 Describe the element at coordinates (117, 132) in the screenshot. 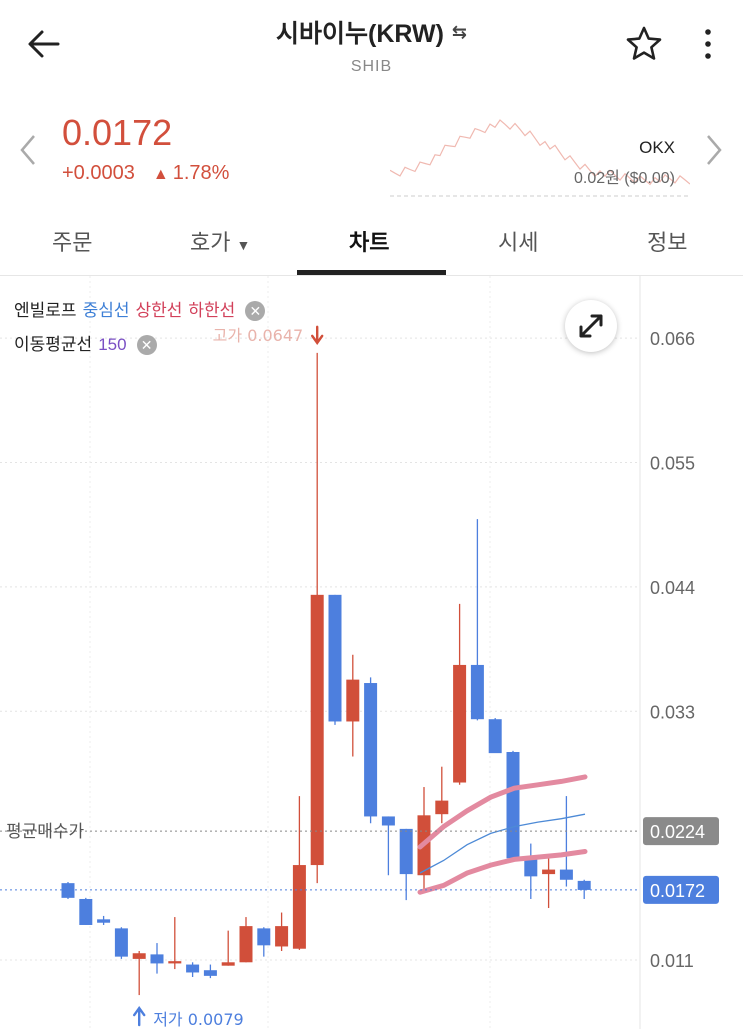

I see `current-price: 0.0172` at that location.